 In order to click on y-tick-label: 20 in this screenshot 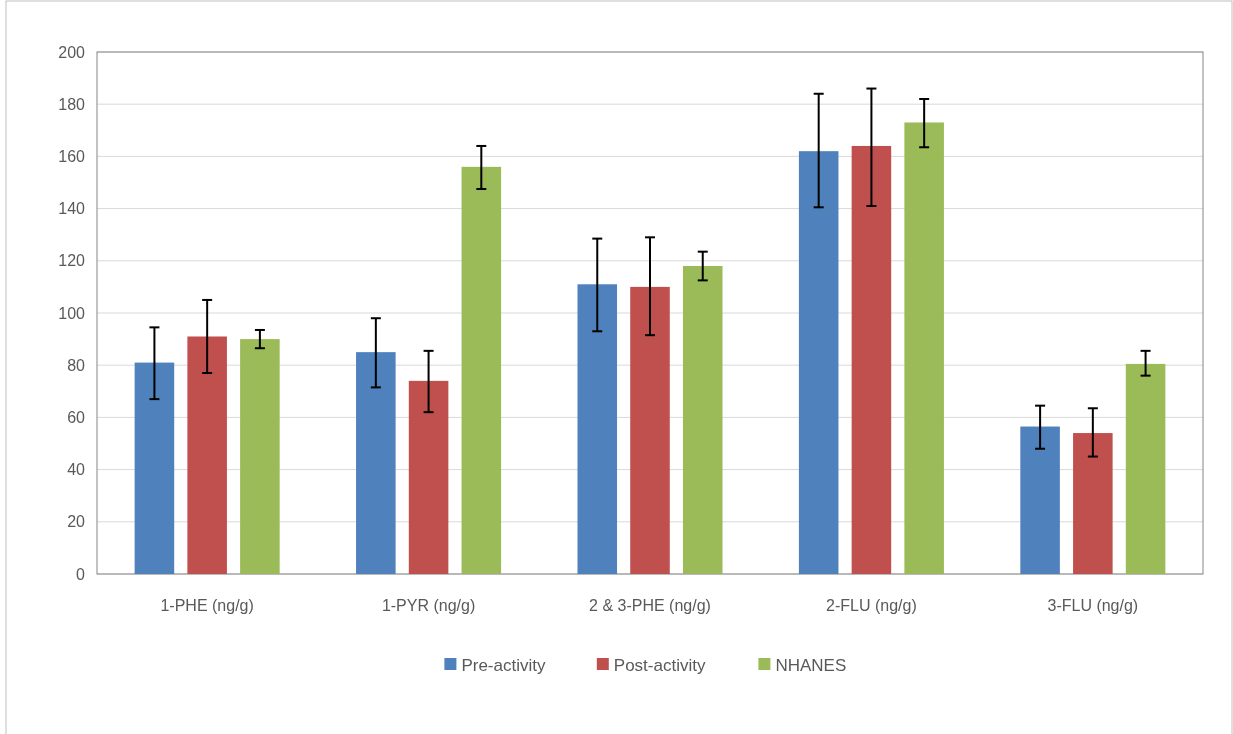, I will do `click(76, 522)`.